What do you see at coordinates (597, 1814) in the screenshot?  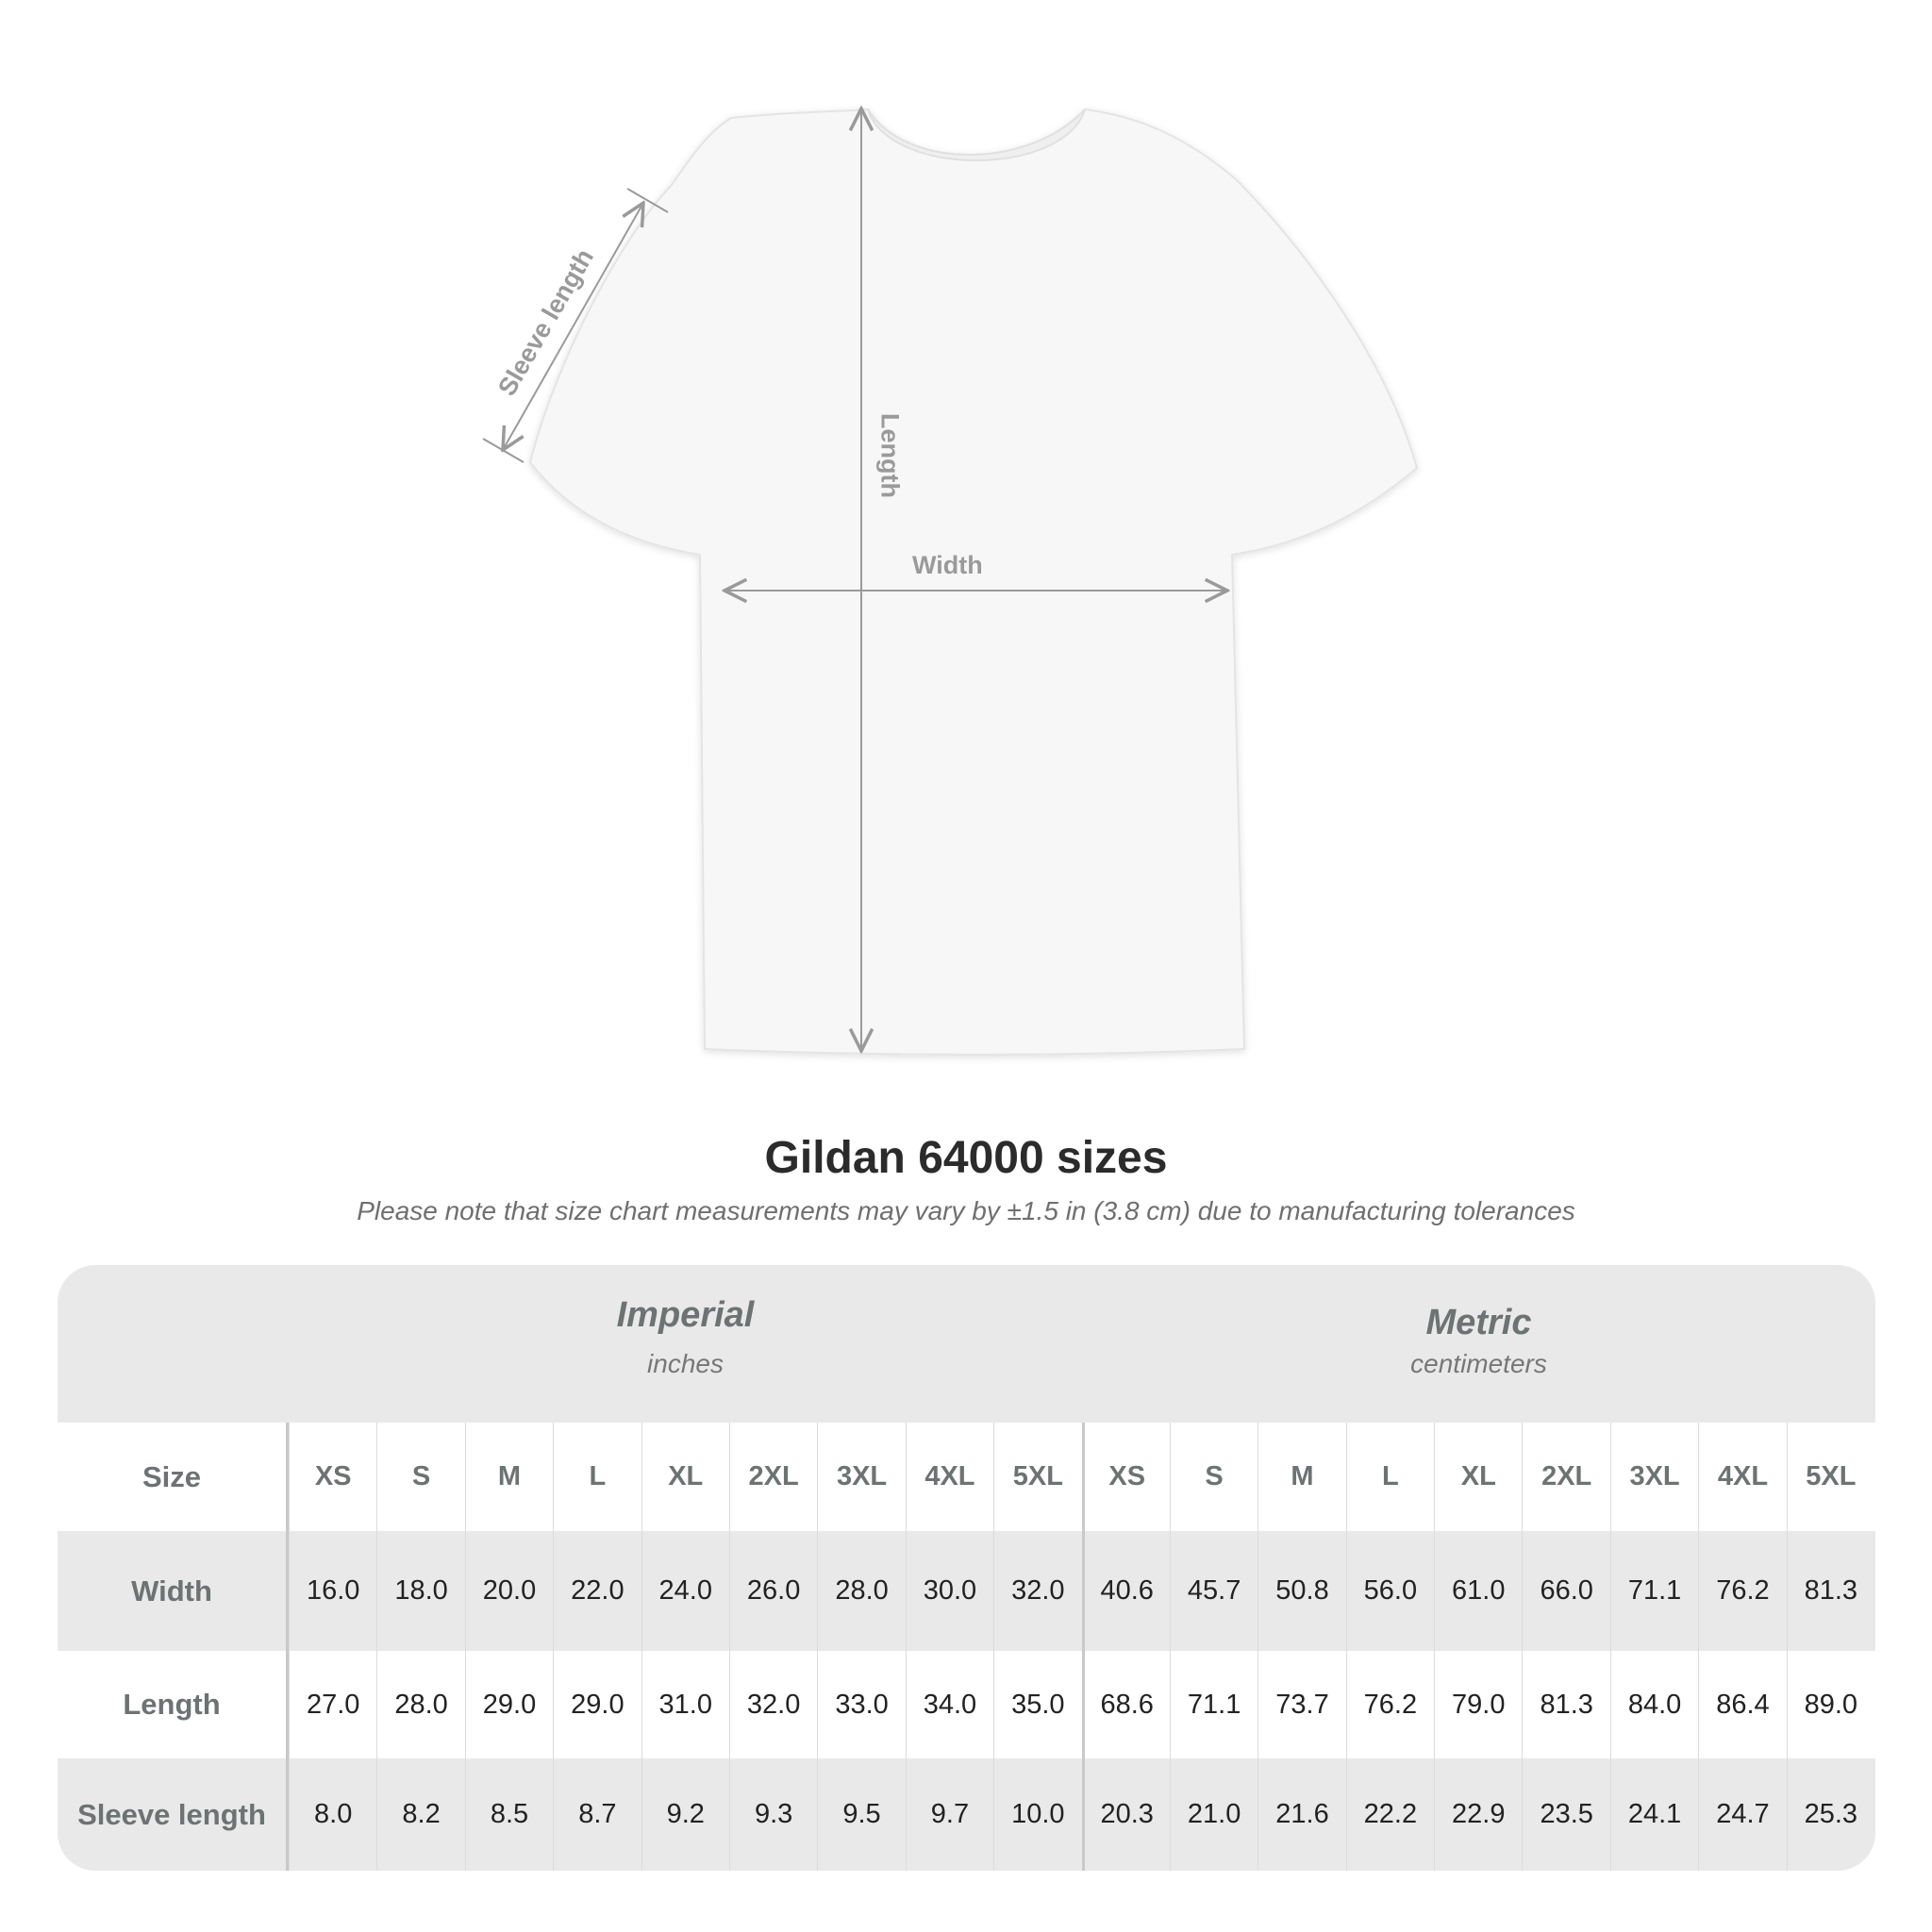 I see `table-cell: 8.7` at bounding box center [597, 1814].